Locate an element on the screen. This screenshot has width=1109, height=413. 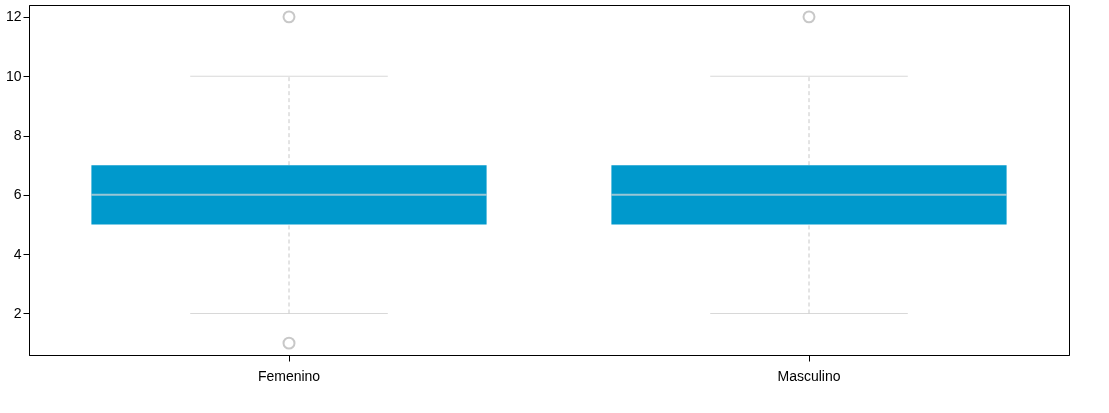
y-tick-label: 8 is located at coordinates (17, 135).